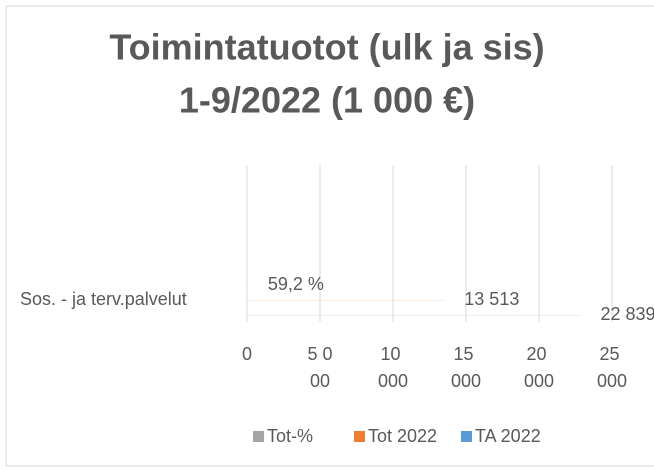 The height and width of the screenshot is (470, 654). What do you see at coordinates (402, 436) in the screenshot?
I see `legend-label: Tot 2022` at bounding box center [402, 436].